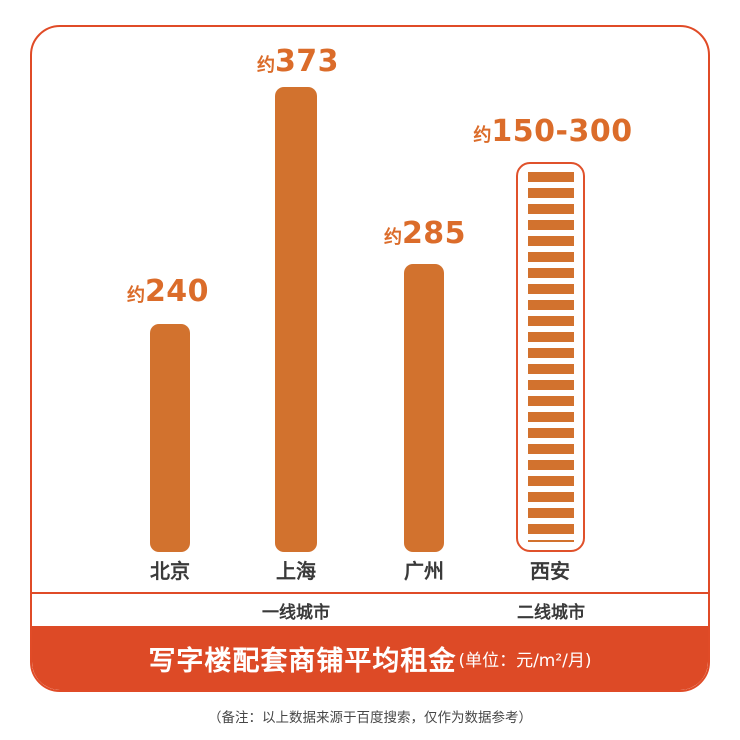  Describe the element at coordinates (170, 438) in the screenshot. I see `bar-beijing` at that location.